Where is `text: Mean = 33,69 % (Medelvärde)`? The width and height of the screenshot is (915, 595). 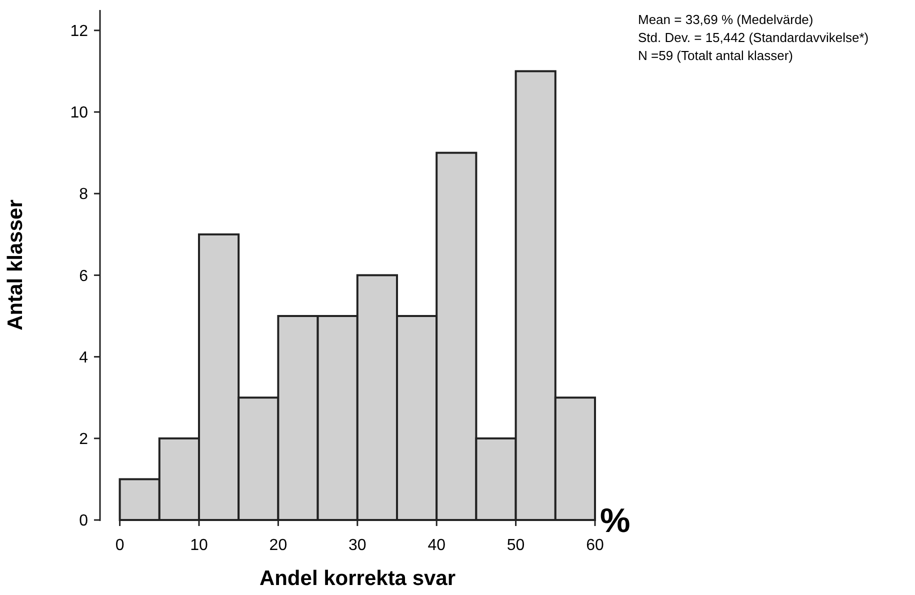 text: Mean = 33,69 % (Medelvärde) is located at coordinates (726, 19).